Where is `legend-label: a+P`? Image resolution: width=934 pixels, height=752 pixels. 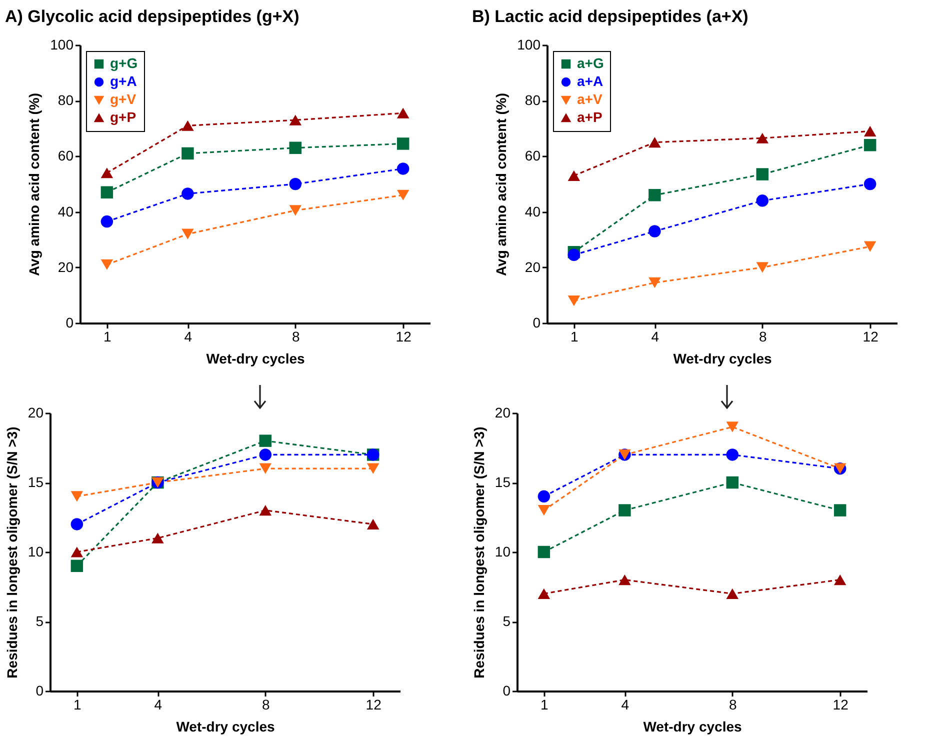 legend-label: a+P is located at coordinates (589, 117).